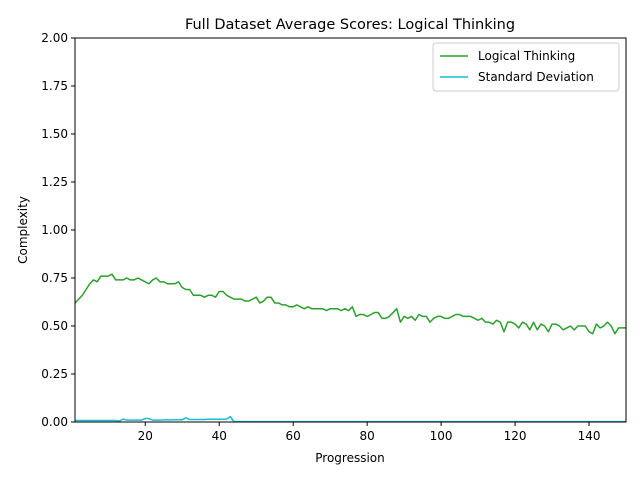  Describe the element at coordinates (54, 278) in the screenshot. I see `y-tick-label: 0.75` at that location.